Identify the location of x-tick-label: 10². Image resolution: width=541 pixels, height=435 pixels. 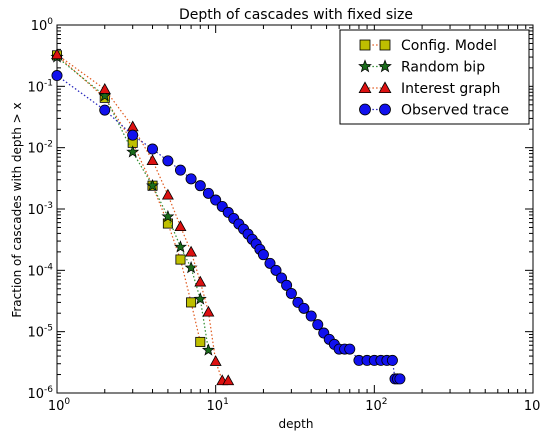
(376, 405).